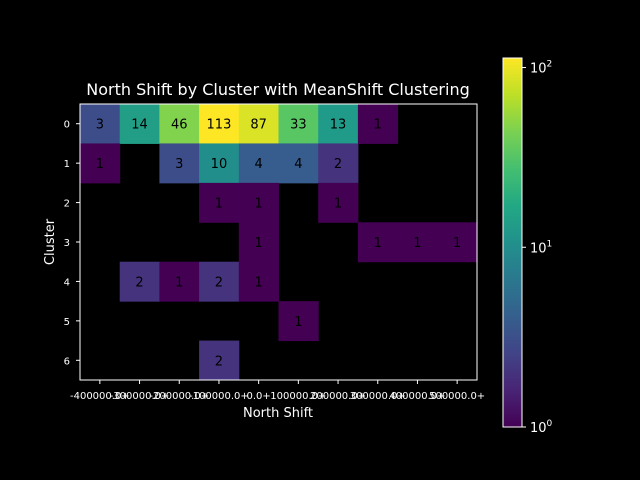  I want to click on y-tick-label: 1, so click(67, 164).